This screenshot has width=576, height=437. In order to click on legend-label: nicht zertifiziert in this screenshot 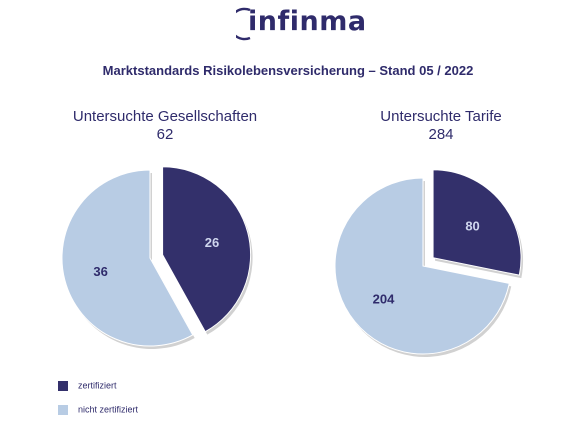, I will do `click(108, 409)`.